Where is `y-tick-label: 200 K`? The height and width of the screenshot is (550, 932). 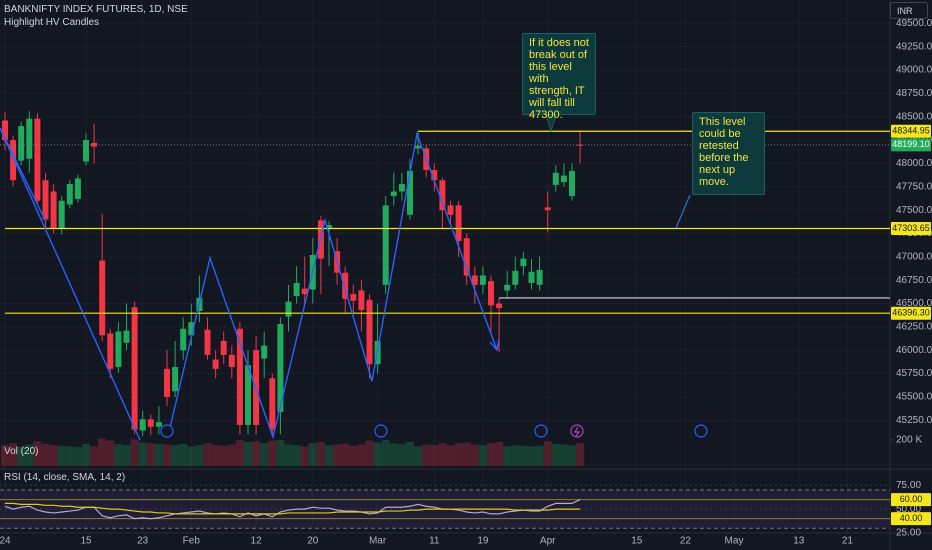 y-tick-label: 200 K is located at coordinates (909, 440).